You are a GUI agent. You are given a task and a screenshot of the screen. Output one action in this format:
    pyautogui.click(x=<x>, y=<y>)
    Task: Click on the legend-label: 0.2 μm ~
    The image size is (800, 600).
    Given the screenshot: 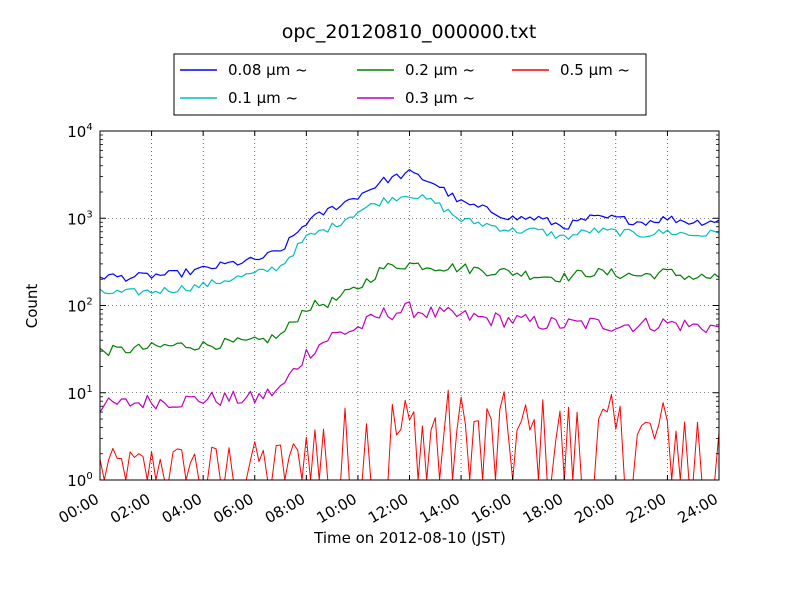 What is the action you would take?
    pyautogui.click(x=440, y=70)
    